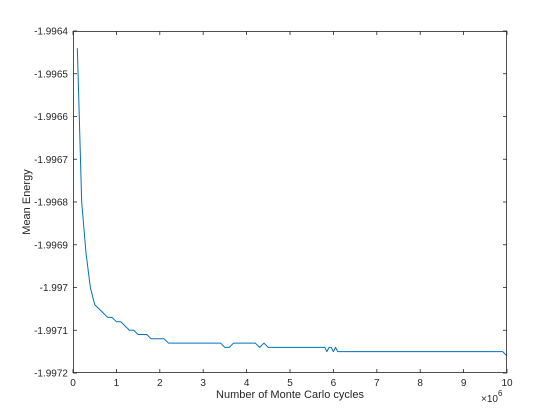  I want to click on y-tick-label: -1.9965, so click(51, 74).